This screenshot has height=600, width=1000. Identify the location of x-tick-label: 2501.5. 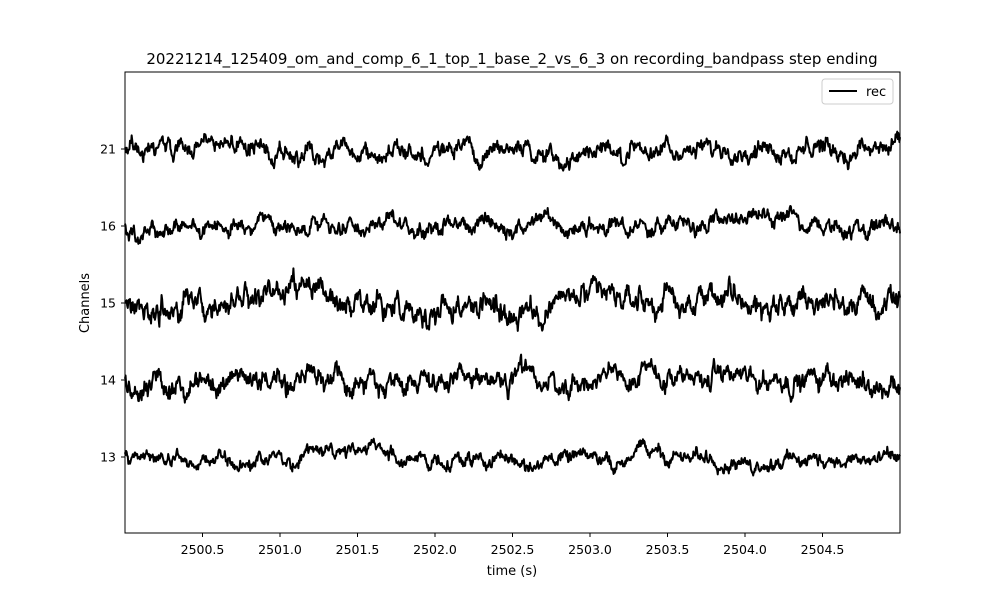
(358, 549).